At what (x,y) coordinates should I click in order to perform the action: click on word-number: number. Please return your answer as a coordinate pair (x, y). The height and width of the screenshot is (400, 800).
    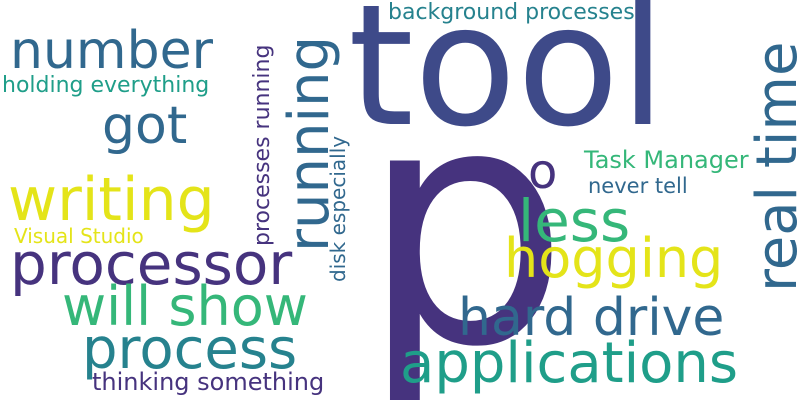
    Looking at the image, I should click on (111, 51).